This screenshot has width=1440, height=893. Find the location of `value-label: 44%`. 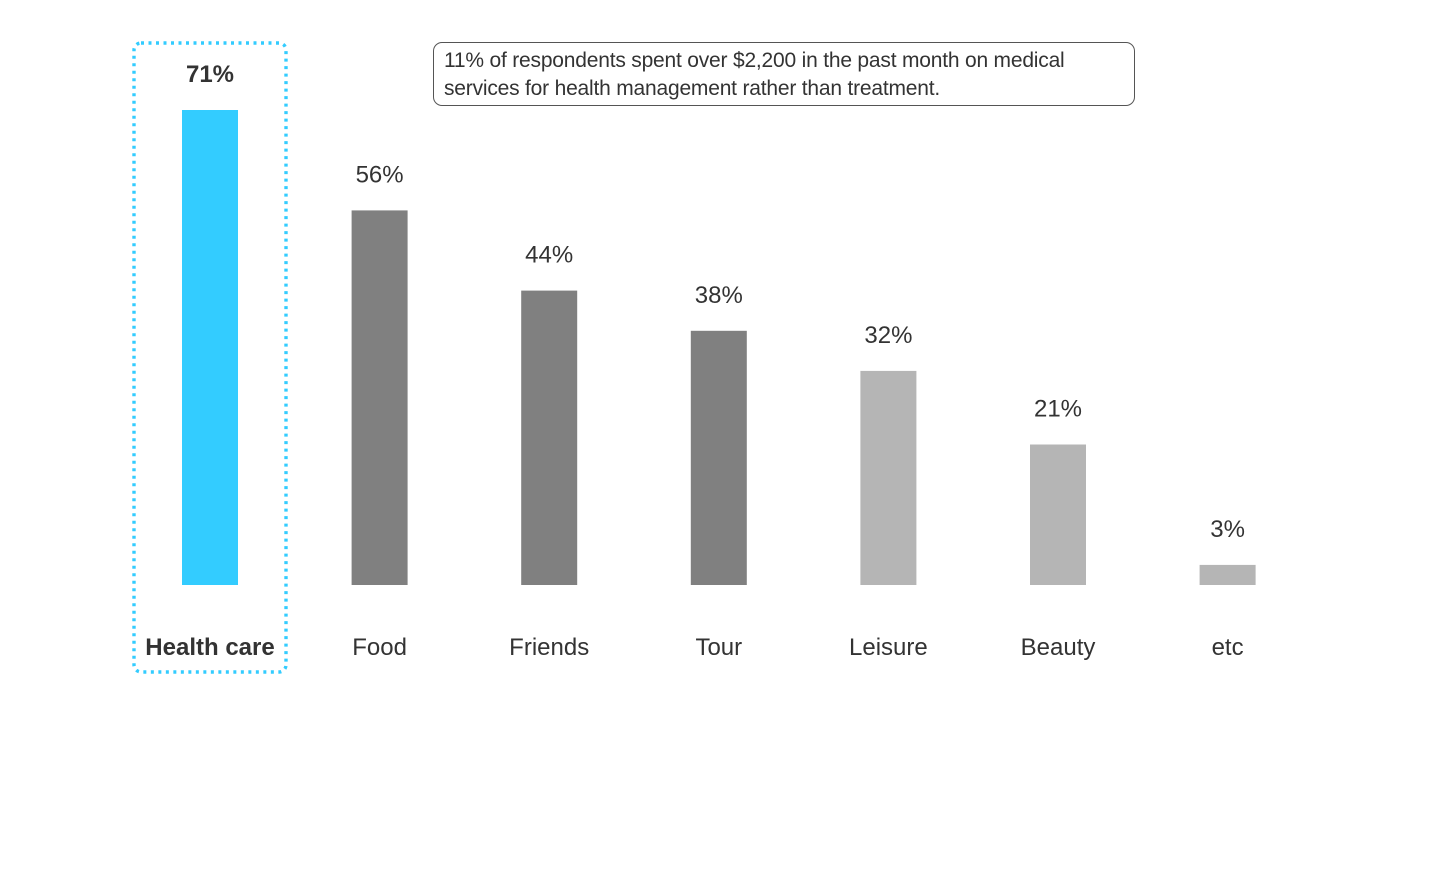

value-label: 44% is located at coordinates (549, 255).